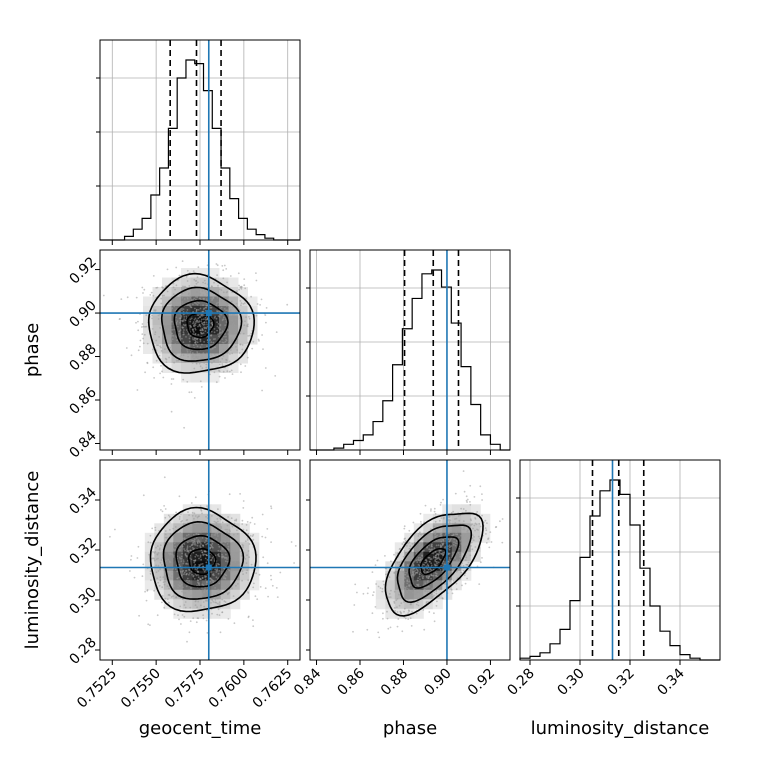 The image size is (760, 760). Describe the element at coordinates (195, 344) in the screenshot. I see `scatter-group` at that location.